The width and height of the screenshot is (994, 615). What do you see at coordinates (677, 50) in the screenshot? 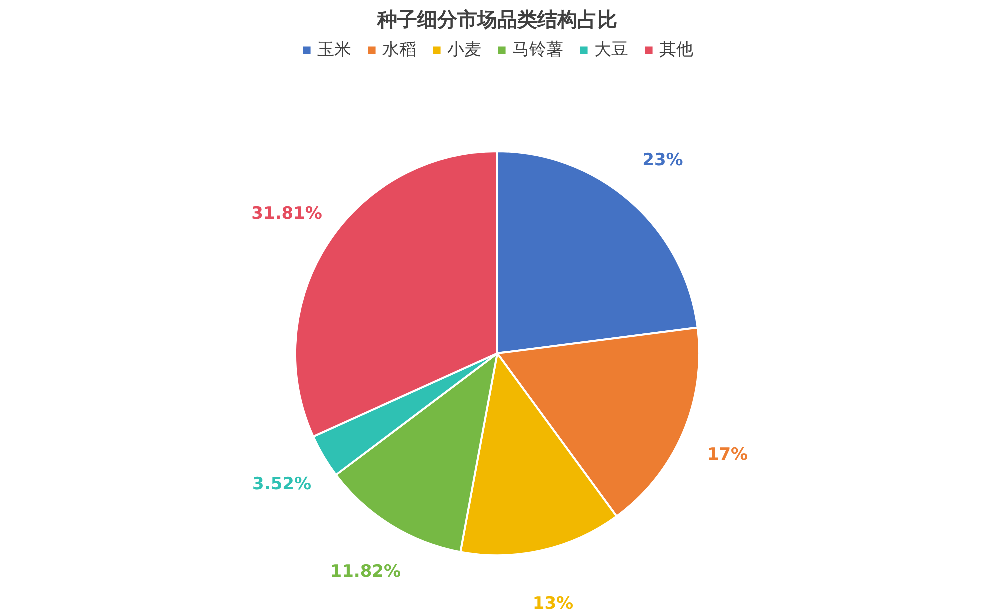
I see `legend-label: 其他` at bounding box center [677, 50].